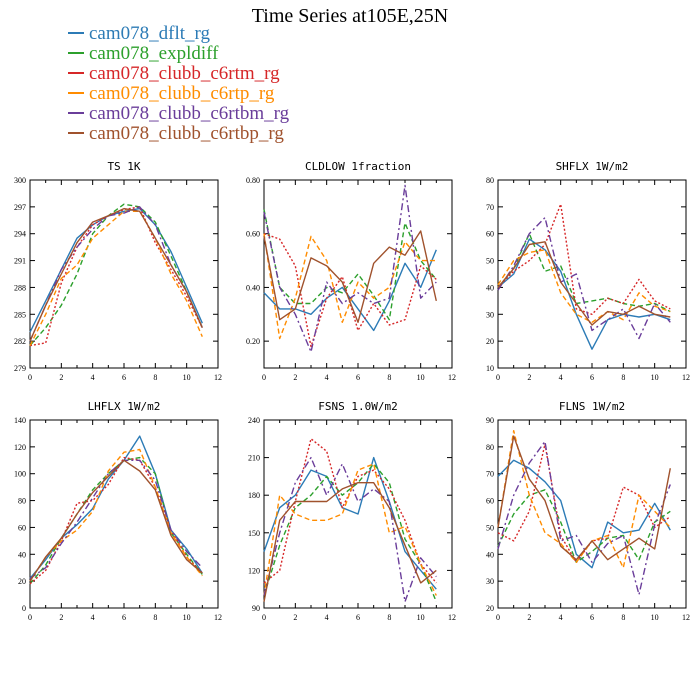 The width and height of the screenshot is (700, 700). I want to click on y-tick-label: 300, so click(20, 180).